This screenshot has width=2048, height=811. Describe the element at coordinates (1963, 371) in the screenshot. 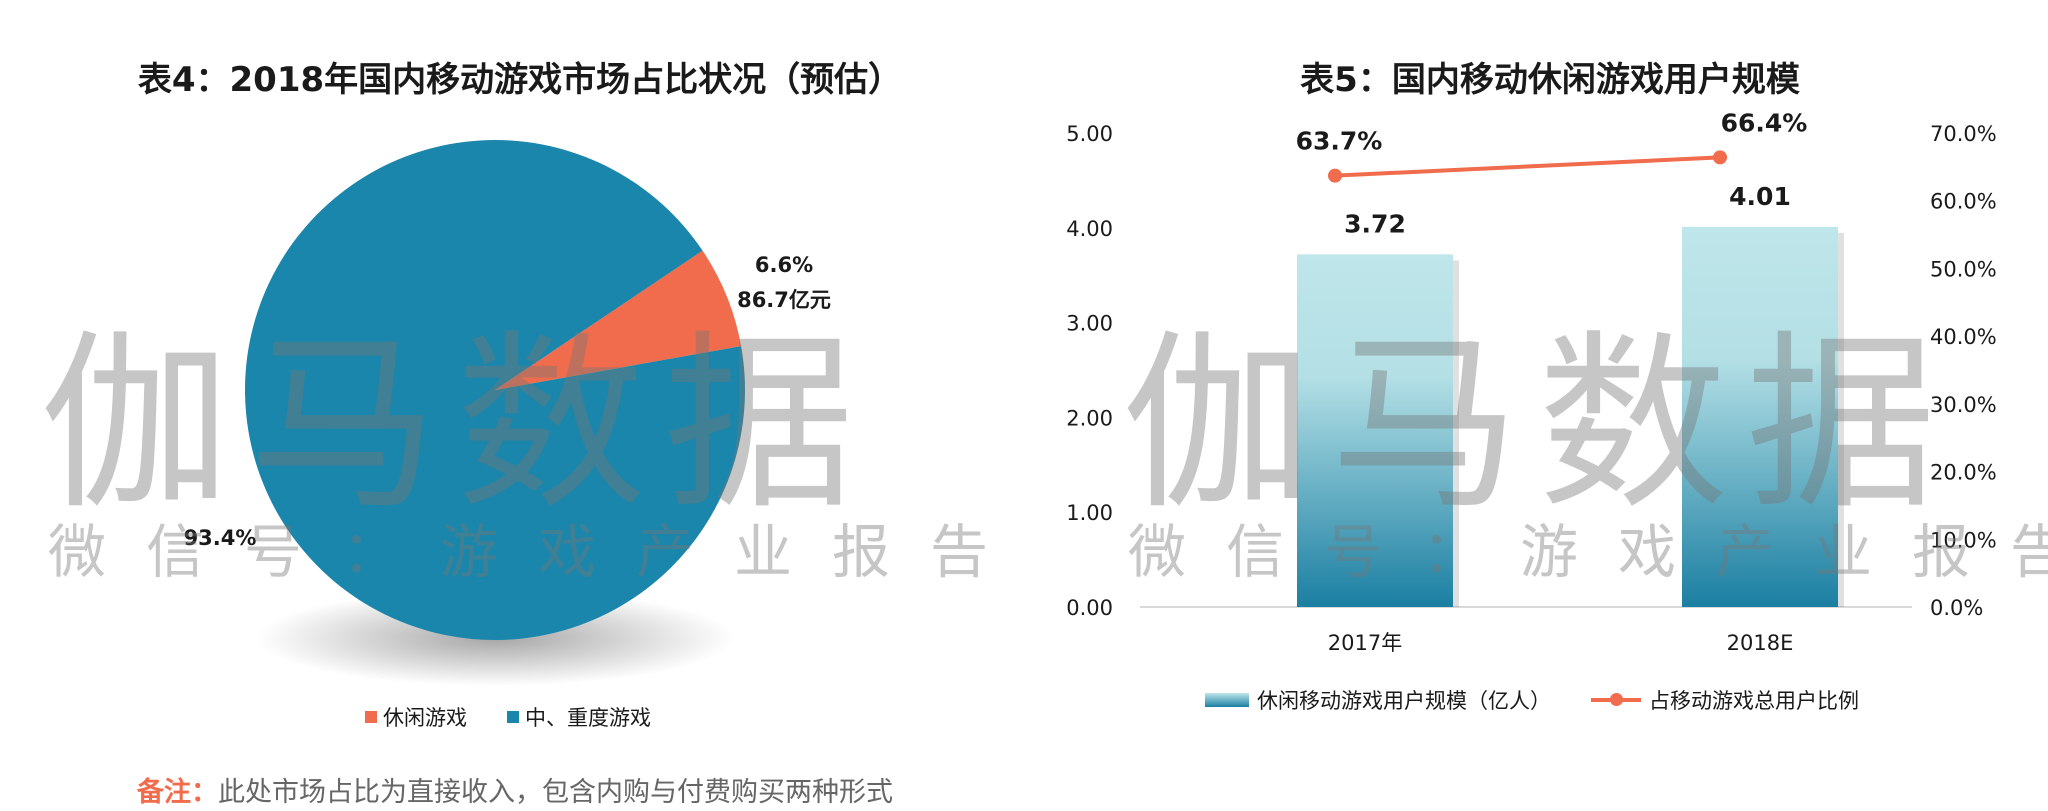

I see `right-axis-ticks: 0.0% 10.0% 20.0% 30.0% 40.0% 50.0% 60.0% 70.0%` at that location.